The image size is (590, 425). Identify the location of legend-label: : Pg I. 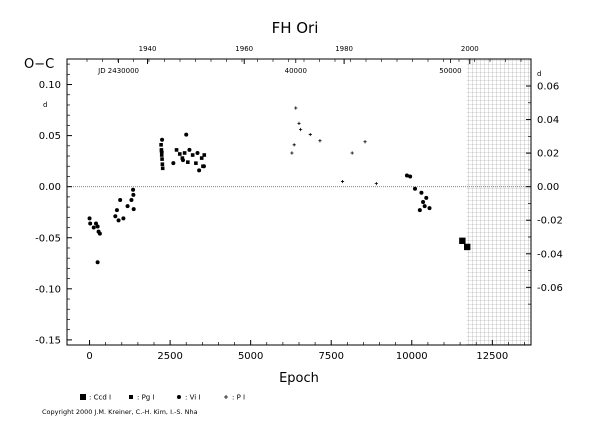
(146, 398).